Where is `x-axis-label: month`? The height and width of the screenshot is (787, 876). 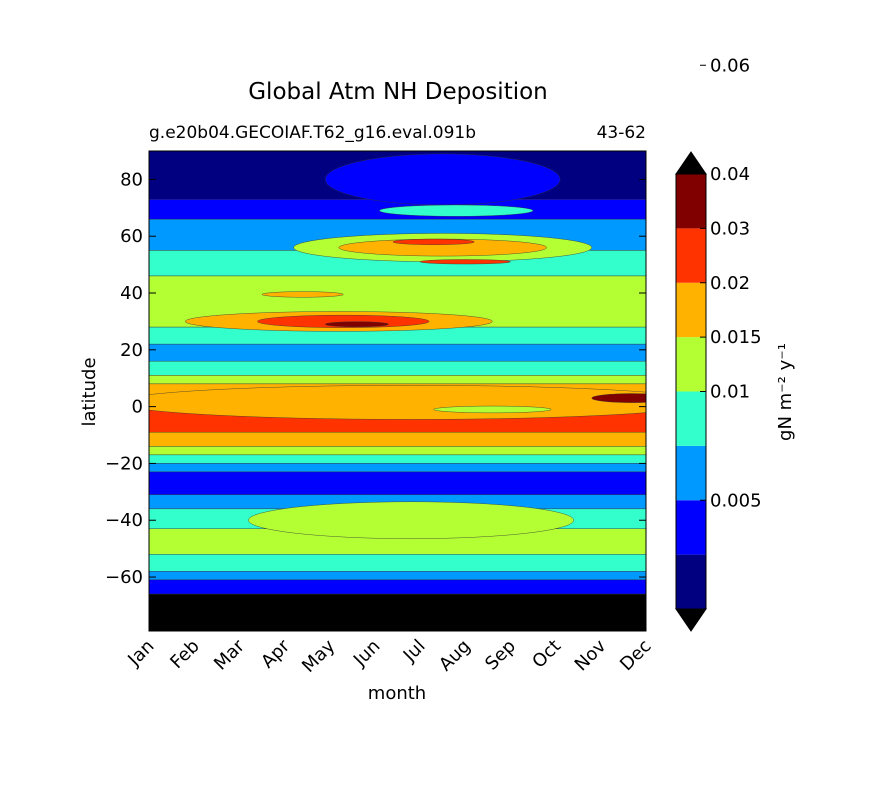 x-axis-label: month is located at coordinates (397, 693).